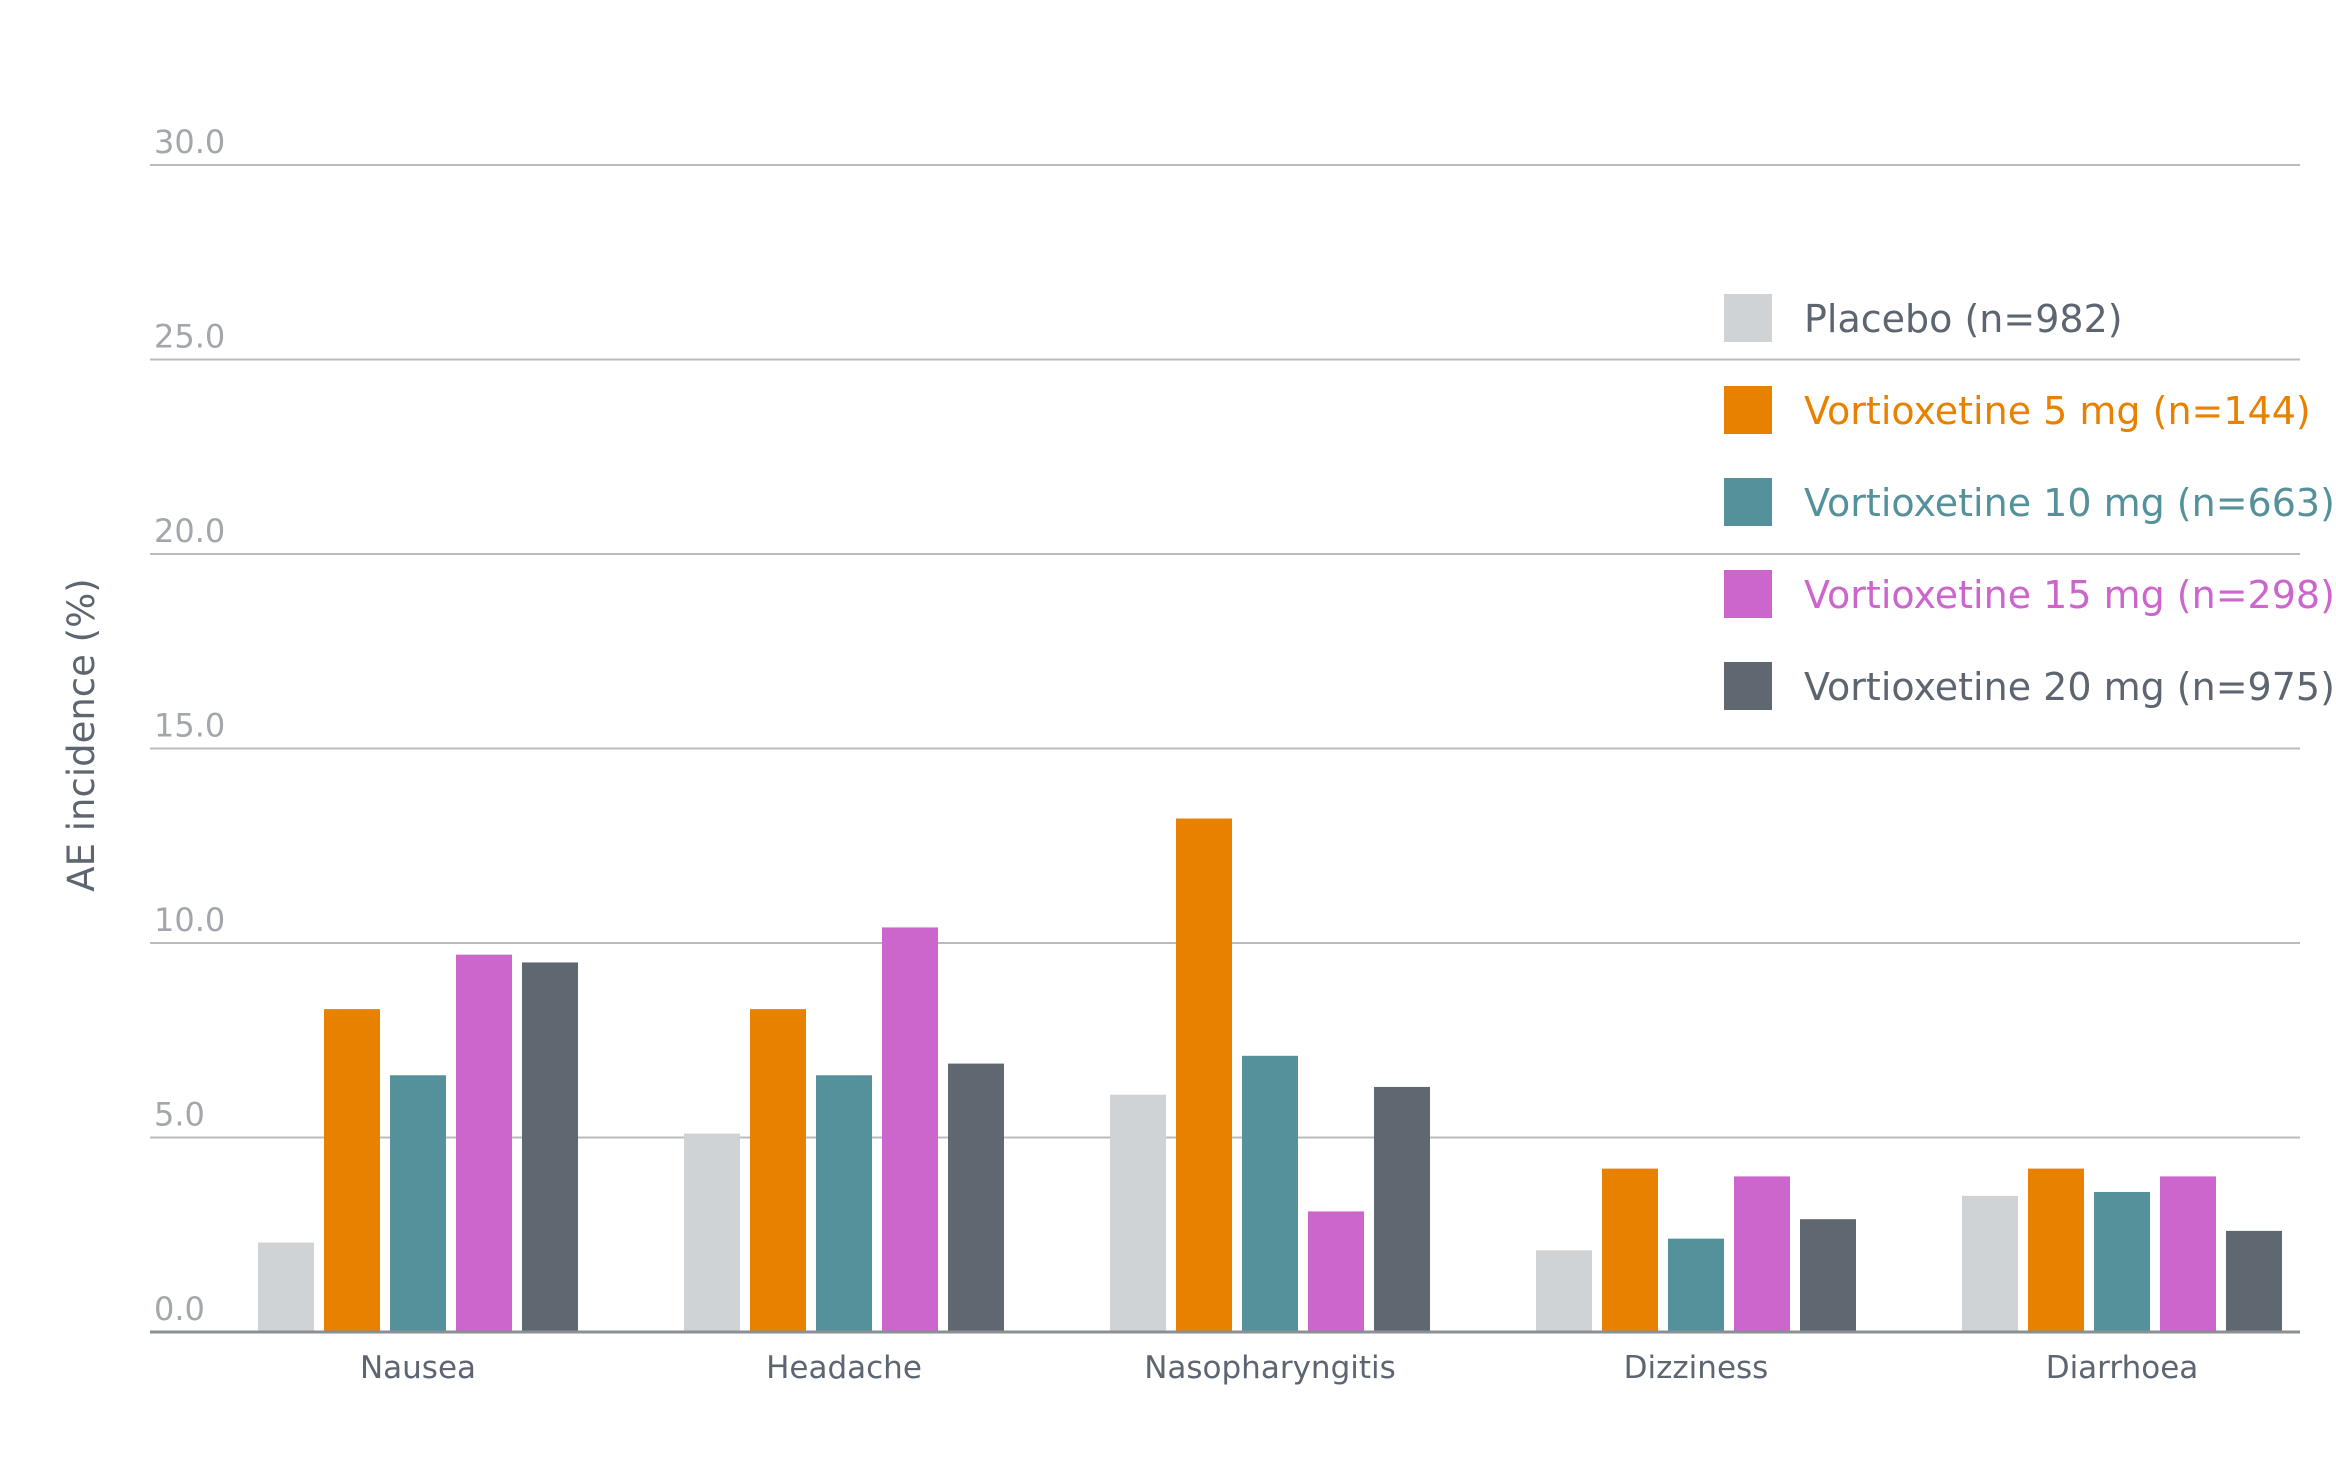 Image resolution: width=2336 pixels, height=1465 pixels. What do you see at coordinates (1963, 319) in the screenshot?
I see `legend-label: Placebo (n=982)` at bounding box center [1963, 319].